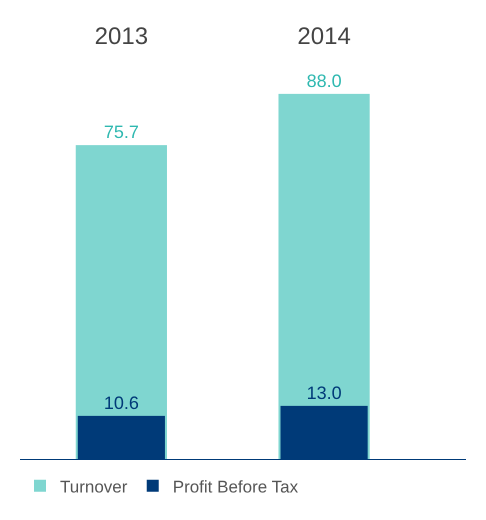  Describe the element at coordinates (324, 392) in the screenshot. I see `data-label: 13.0` at that location.